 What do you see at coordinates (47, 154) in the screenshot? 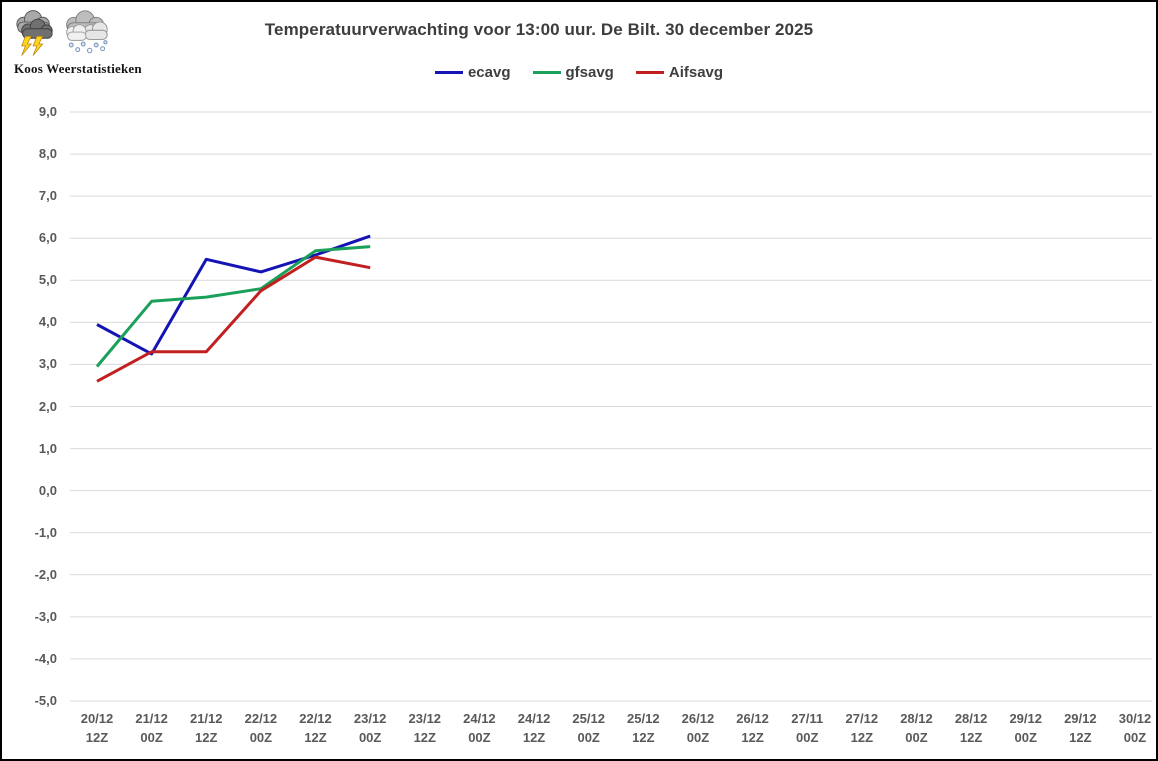
I see `y-tick-label: 8,0` at bounding box center [47, 154].